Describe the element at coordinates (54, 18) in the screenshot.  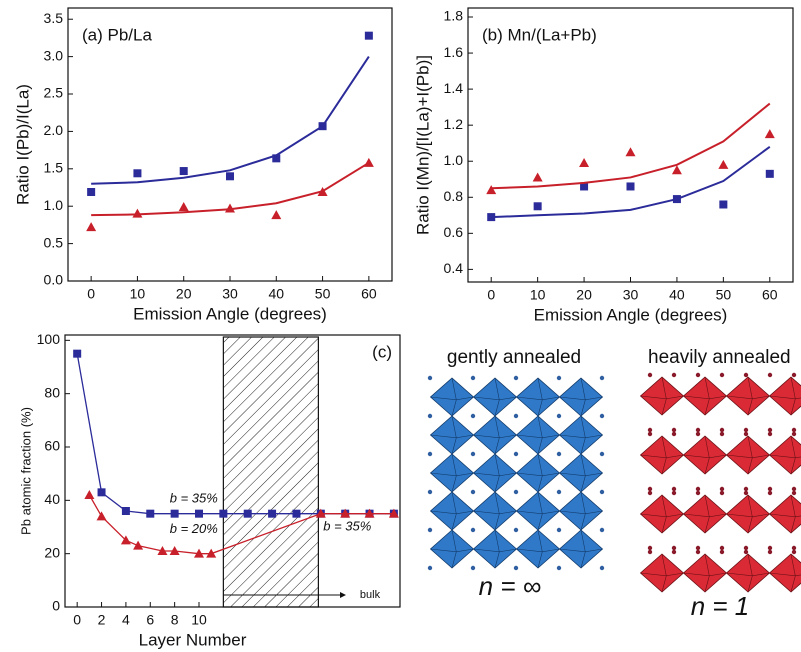
I see `y-tick-label: 3.5` at that location.